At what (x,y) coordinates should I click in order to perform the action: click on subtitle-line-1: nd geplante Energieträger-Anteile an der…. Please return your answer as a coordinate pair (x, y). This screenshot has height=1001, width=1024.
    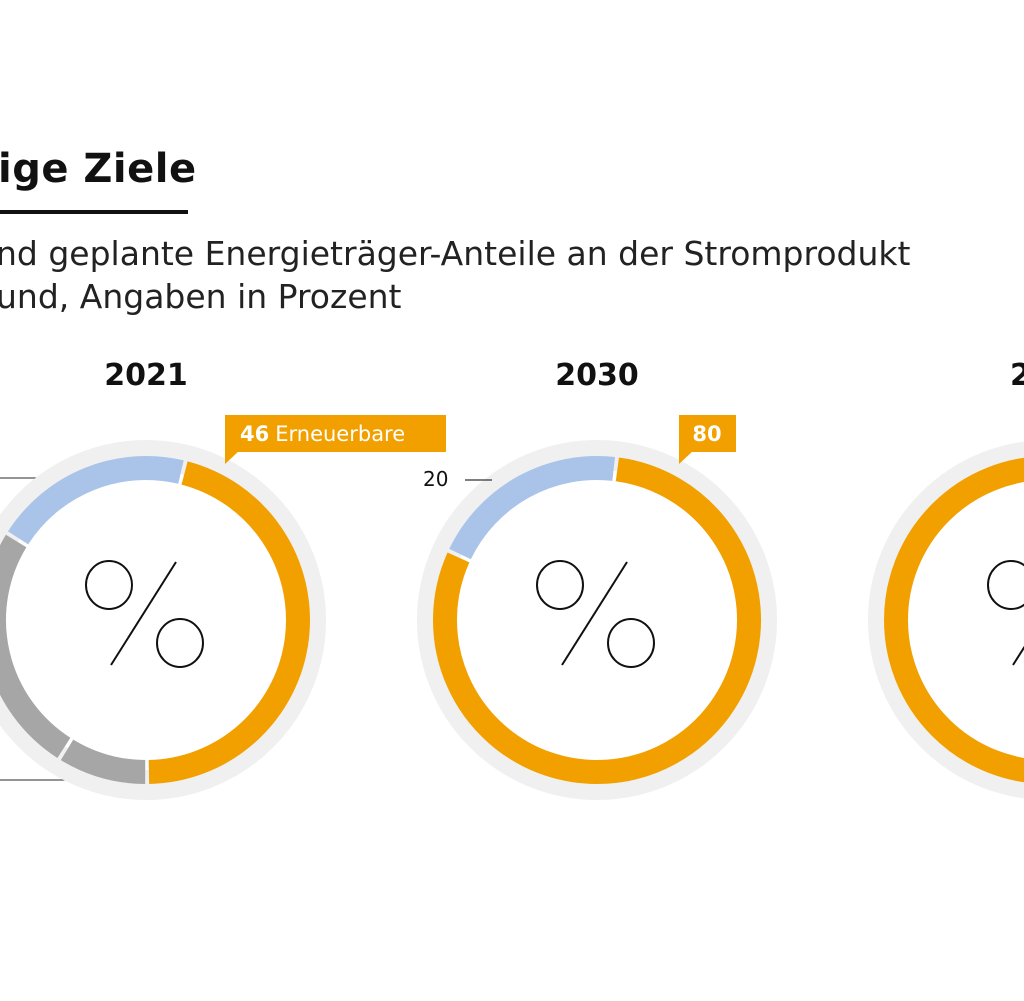
    Looking at the image, I should click on (455, 253).